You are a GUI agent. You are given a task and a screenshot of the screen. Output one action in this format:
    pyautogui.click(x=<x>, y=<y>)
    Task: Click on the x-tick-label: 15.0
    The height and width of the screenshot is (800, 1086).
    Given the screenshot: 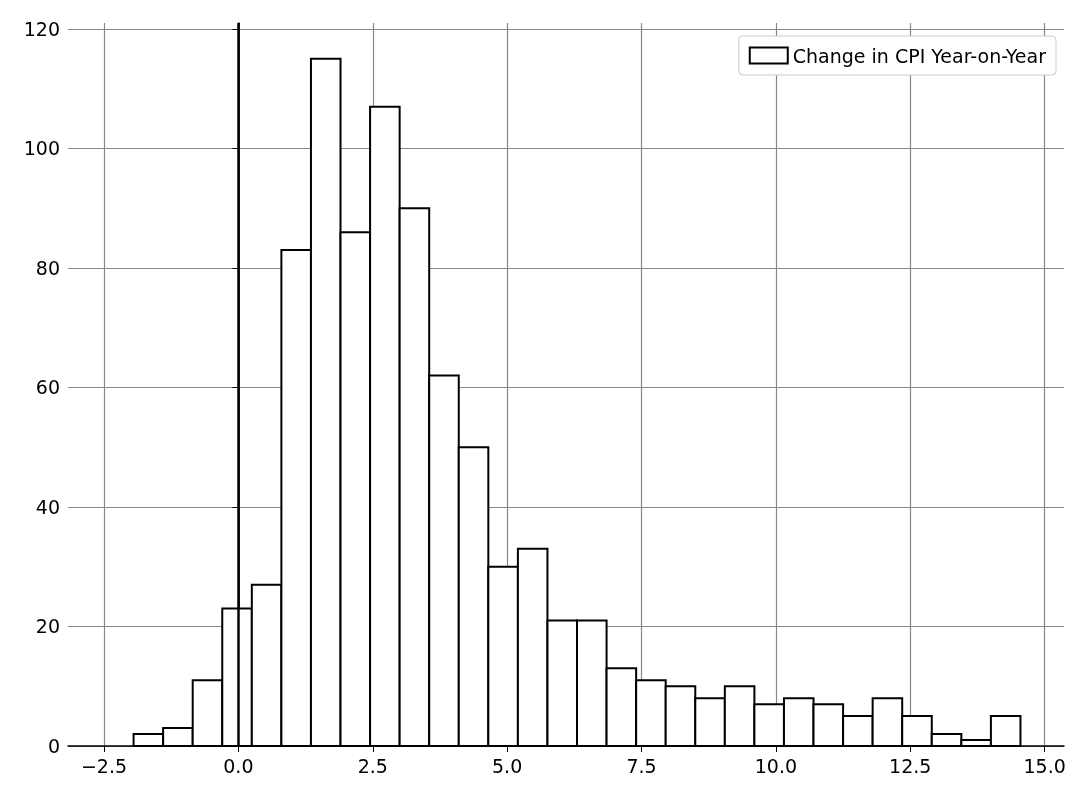 What is the action you would take?
    pyautogui.click(x=1044, y=765)
    